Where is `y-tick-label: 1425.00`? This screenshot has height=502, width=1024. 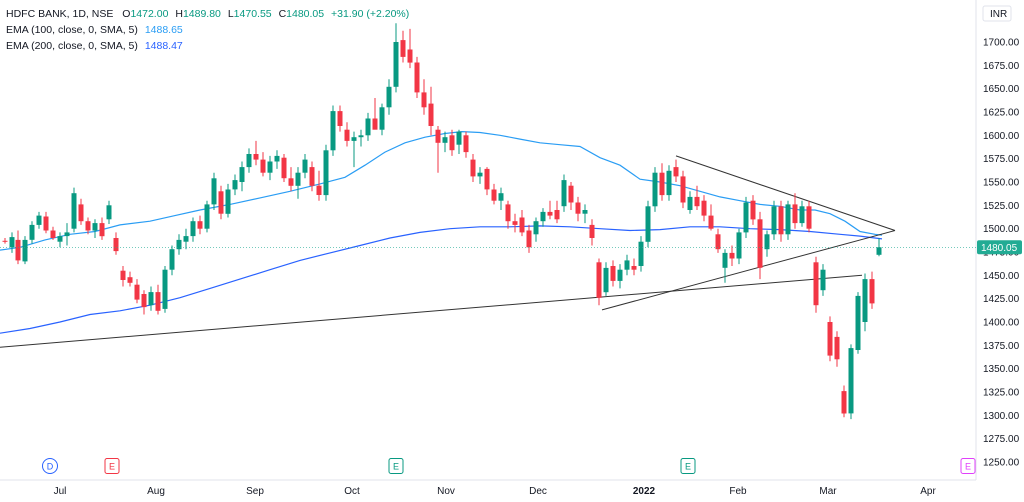
y-tick-label: 1425.00 is located at coordinates (1001, 299).